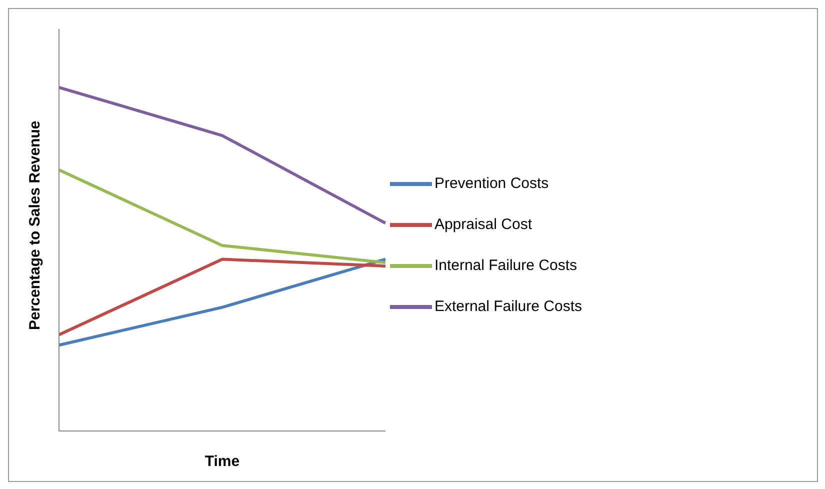 This screenshot has height=489, width=825. Describe the element at coordinates (505, 265) in the screenshot. I see `legend-label: Internal Failure Costs` at that location.